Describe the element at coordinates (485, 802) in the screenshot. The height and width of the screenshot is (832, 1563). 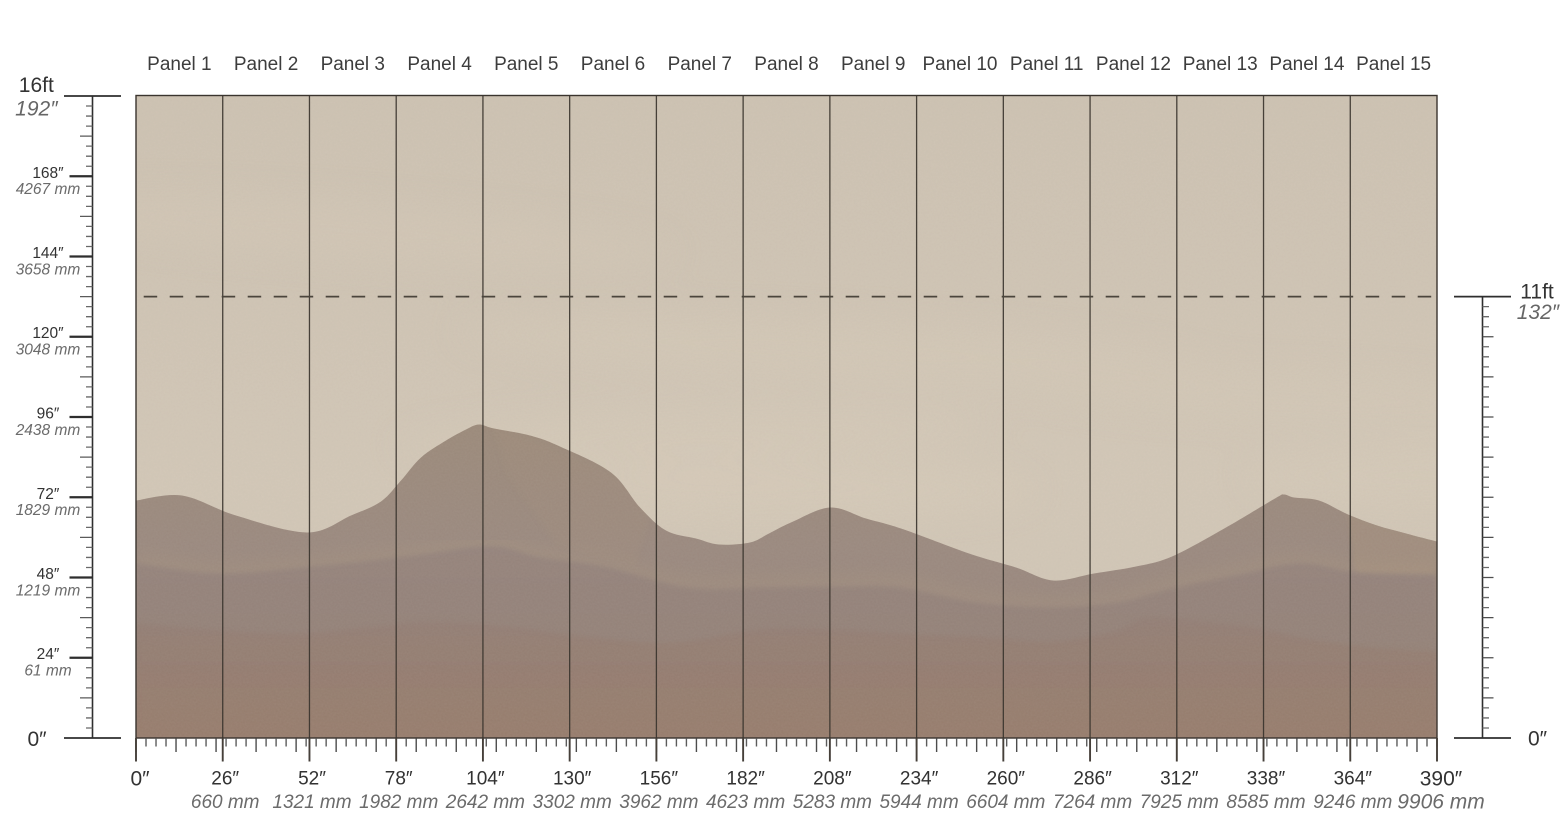
I see `svg-text: 2642 mm` at that location.